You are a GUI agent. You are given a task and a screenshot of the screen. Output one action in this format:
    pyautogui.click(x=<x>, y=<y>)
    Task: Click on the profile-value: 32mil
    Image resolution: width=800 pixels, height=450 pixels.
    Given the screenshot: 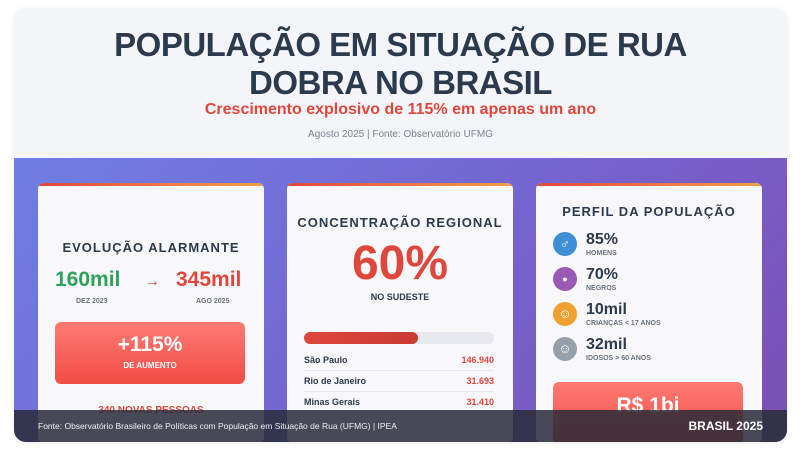 What is the action you would take?
    pyautogui.click(x=606, y=344)
    